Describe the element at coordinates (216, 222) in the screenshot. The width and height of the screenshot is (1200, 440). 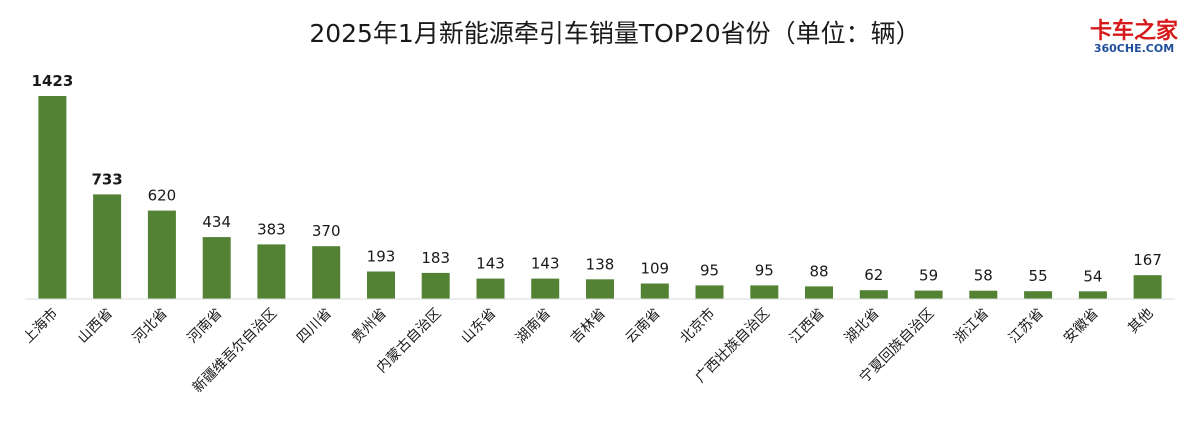
I see `data-label: 434` at that location.